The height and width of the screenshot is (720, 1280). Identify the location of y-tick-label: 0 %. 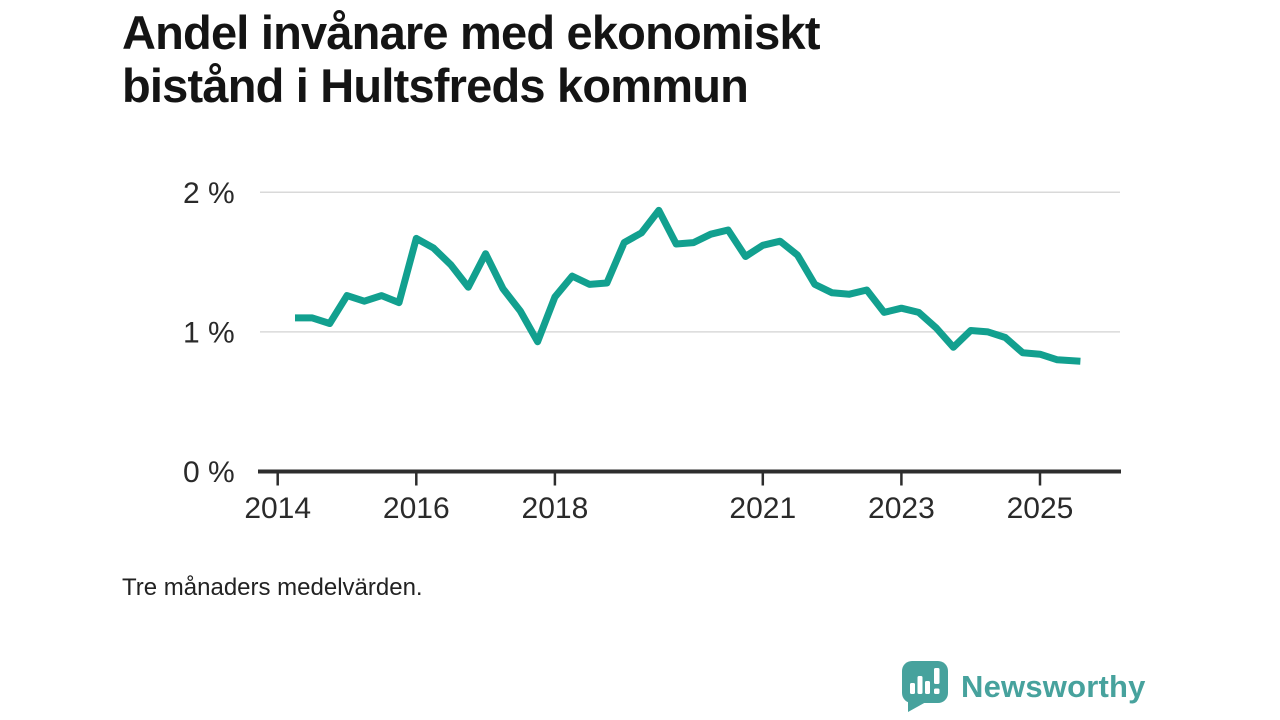
(209, 472).